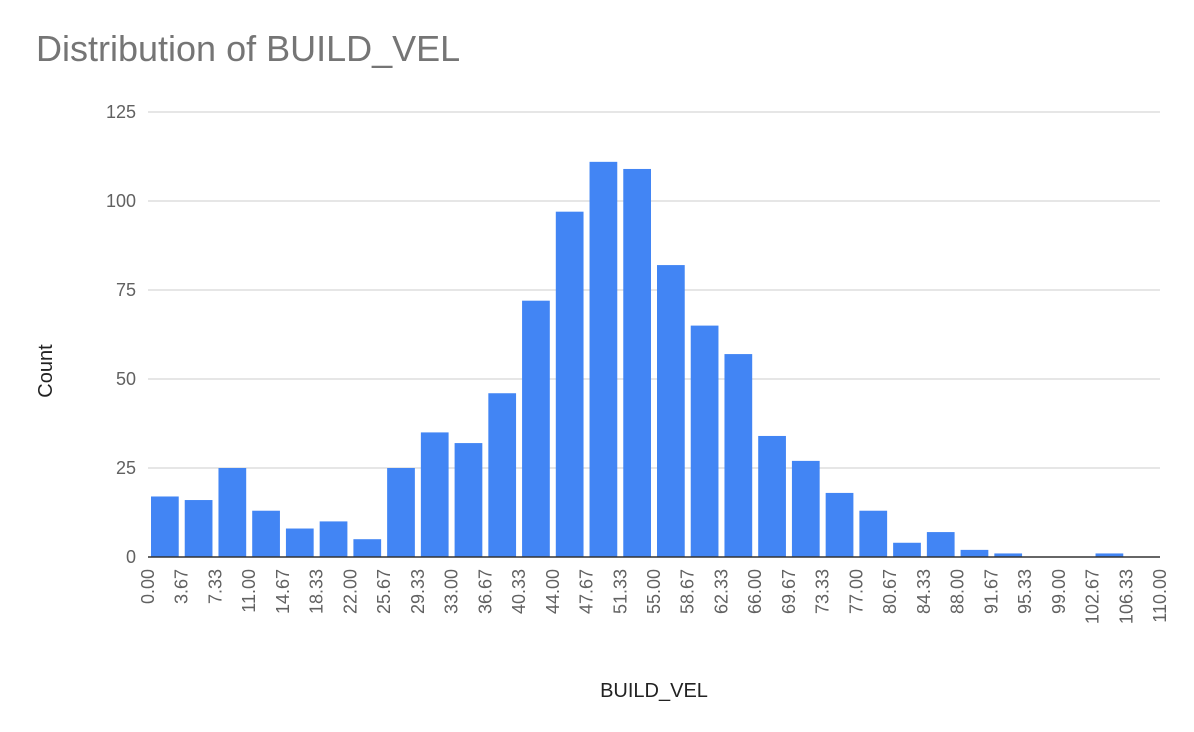  What do you see at coordinates (755, 591) in the screenshot?
I see `x-tick-label: 66.00` at bounding box center [755, 591].